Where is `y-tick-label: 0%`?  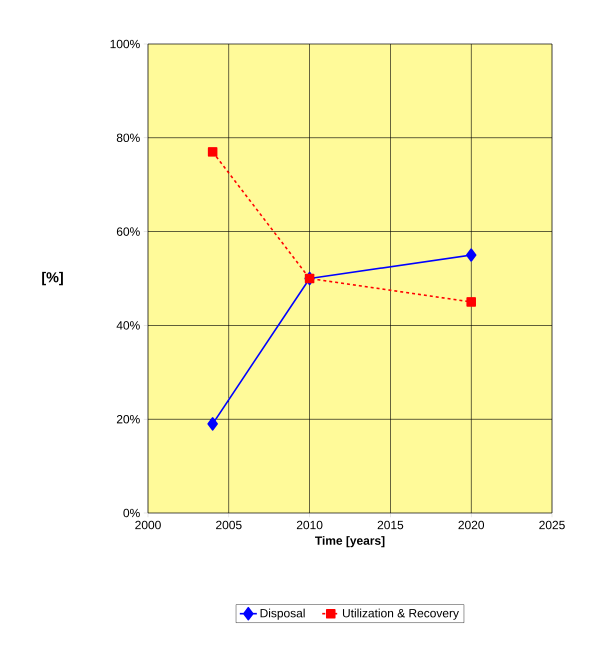
y-tick-label: 0% is located at coordinates (131, 513).